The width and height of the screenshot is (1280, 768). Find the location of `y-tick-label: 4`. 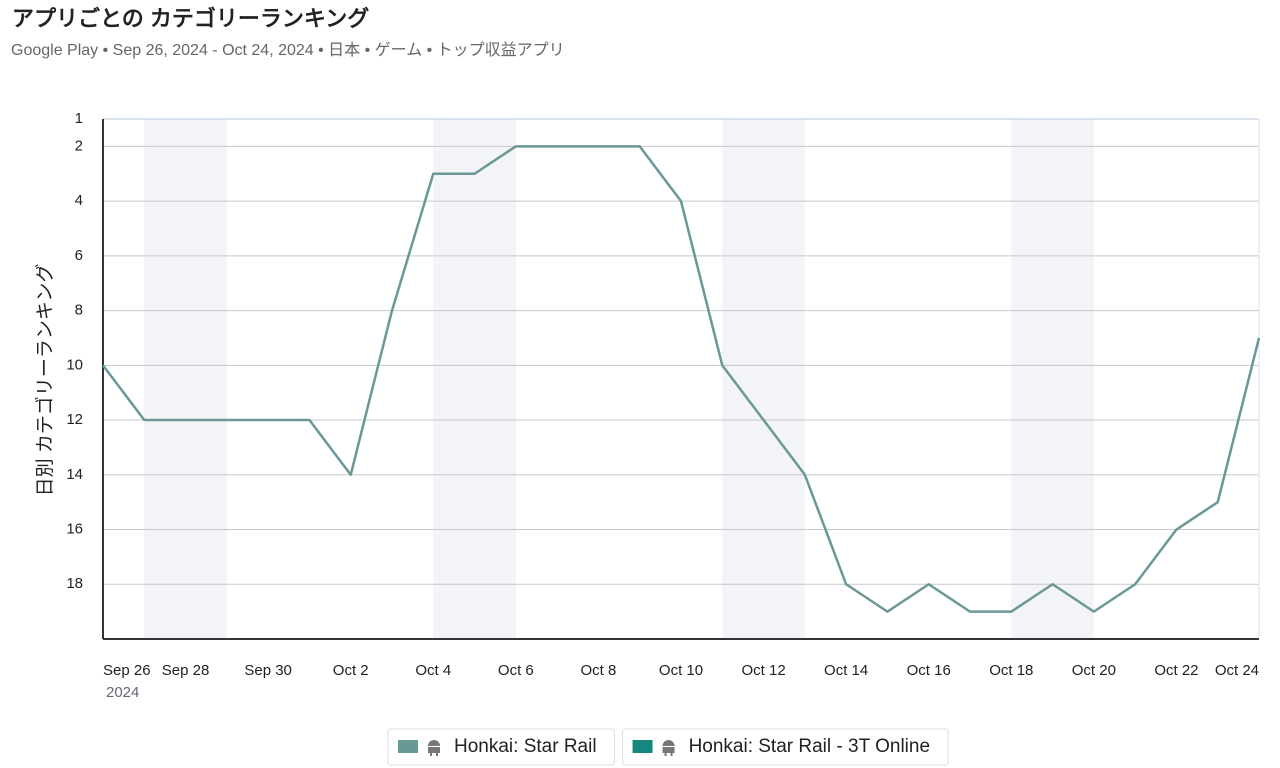

y-tick-label: 4 is located at coordinates (79, 200).